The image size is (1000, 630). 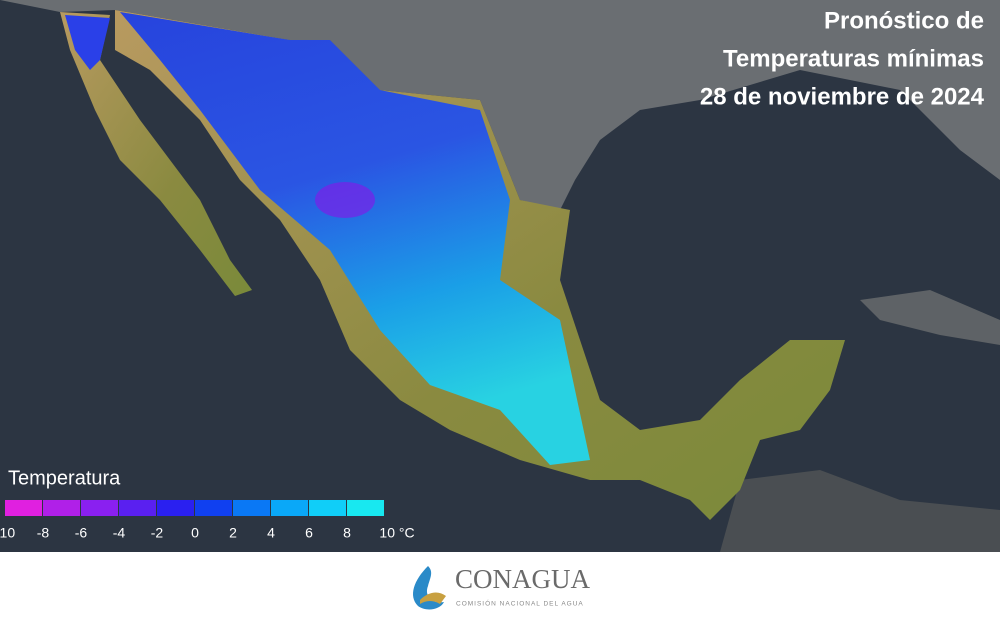 I want to click on legend: -10 -8 -6 -4 -2 0 2 4 6 8 10 °C, so click(x=207, y=520).